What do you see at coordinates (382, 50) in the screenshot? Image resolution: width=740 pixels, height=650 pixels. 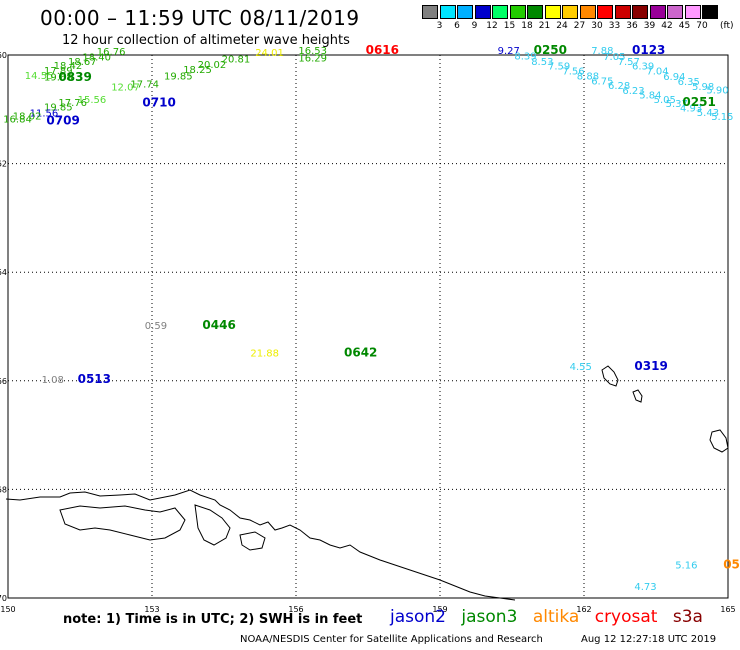 I see `pass-time-label: 0616` at bounding box center [382, 50].